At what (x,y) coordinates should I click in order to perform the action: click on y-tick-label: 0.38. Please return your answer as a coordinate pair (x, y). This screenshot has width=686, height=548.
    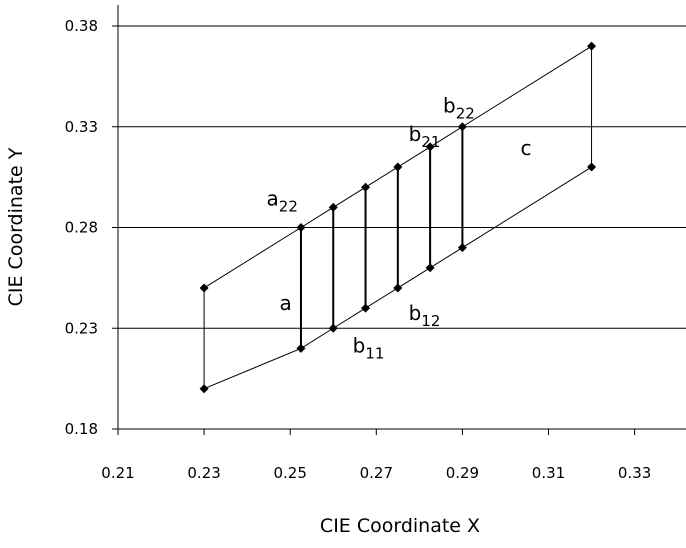
    Looking at the image, I should click on (81, 26).